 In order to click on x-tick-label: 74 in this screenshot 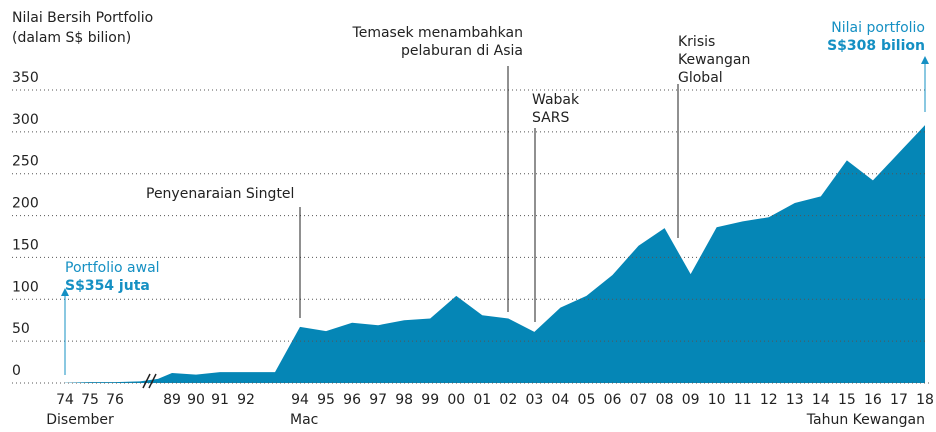, I will do `click(65, 400)`.